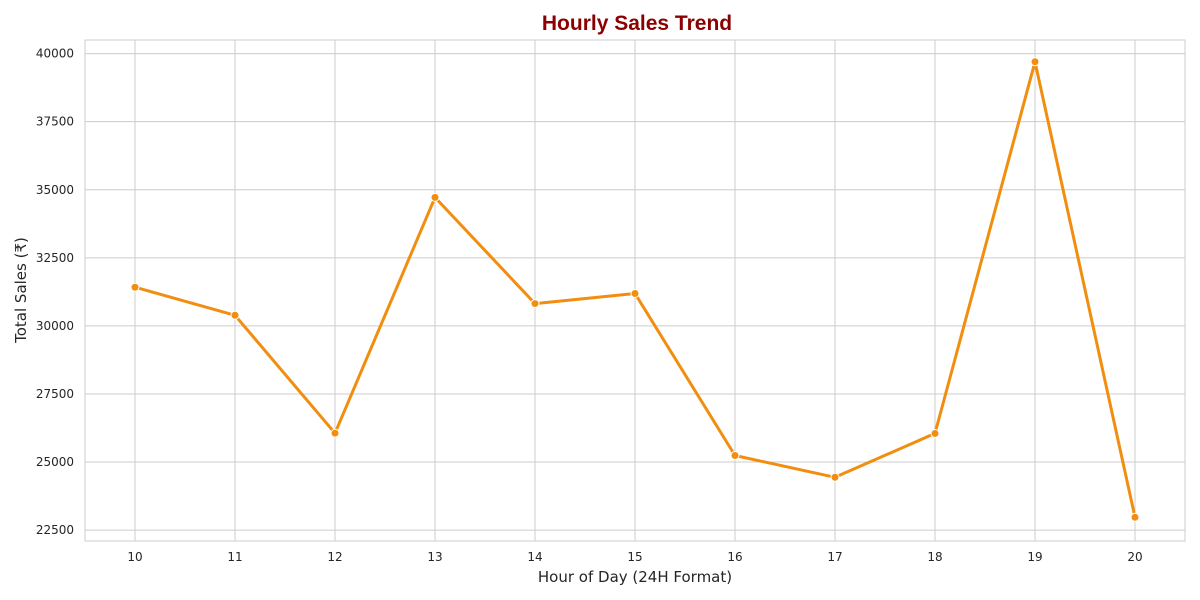  I want to click on x-tick-label: 13, so click(434, 557).